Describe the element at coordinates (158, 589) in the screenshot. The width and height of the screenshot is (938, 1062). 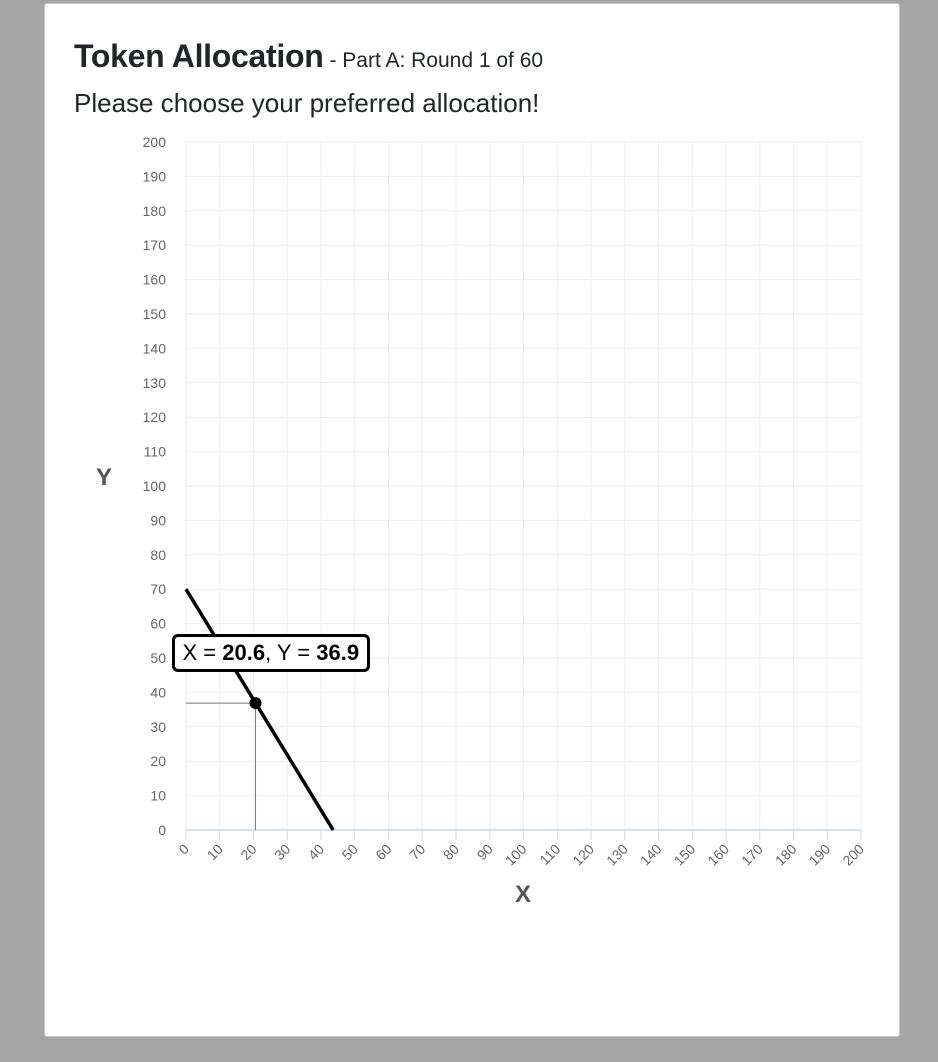
I see `y-tick-label: 70` at that location.